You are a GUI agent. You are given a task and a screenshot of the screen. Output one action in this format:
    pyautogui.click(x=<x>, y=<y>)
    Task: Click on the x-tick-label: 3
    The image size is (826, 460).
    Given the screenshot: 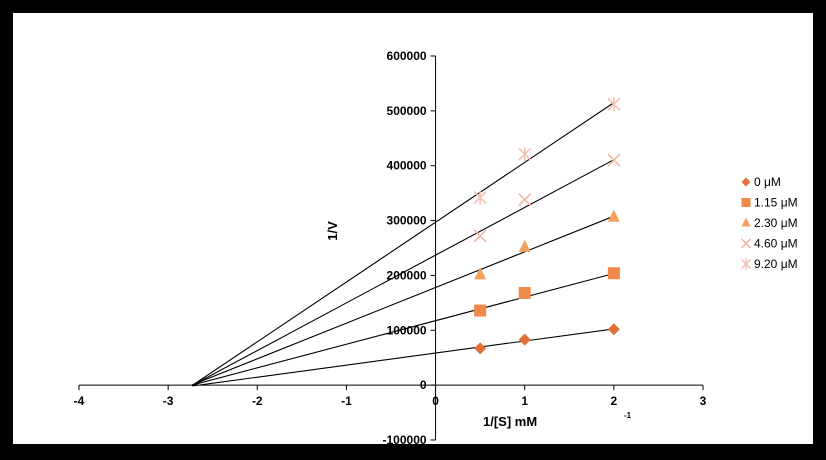 What is the action you would take?
    pyautogui.click(x=703, y=401)
    